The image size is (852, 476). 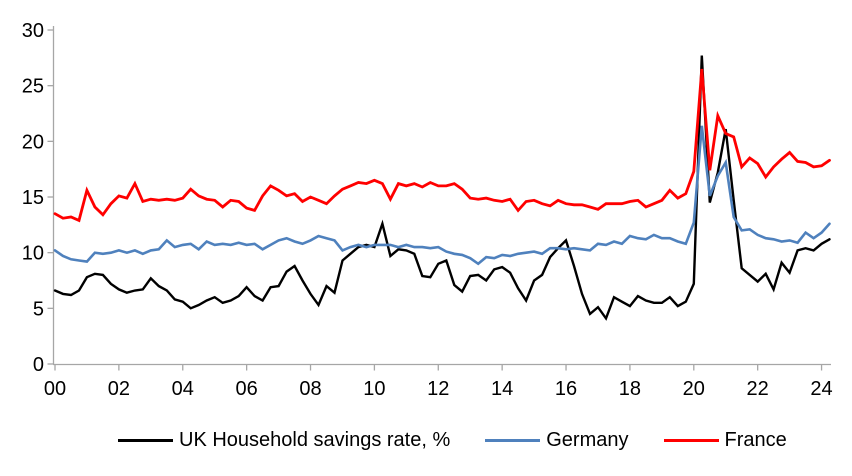 What do you see at coordinates (630, 389) in the screenshot?
I see `x-axis-label: 18` at bounding box center [630, 389].